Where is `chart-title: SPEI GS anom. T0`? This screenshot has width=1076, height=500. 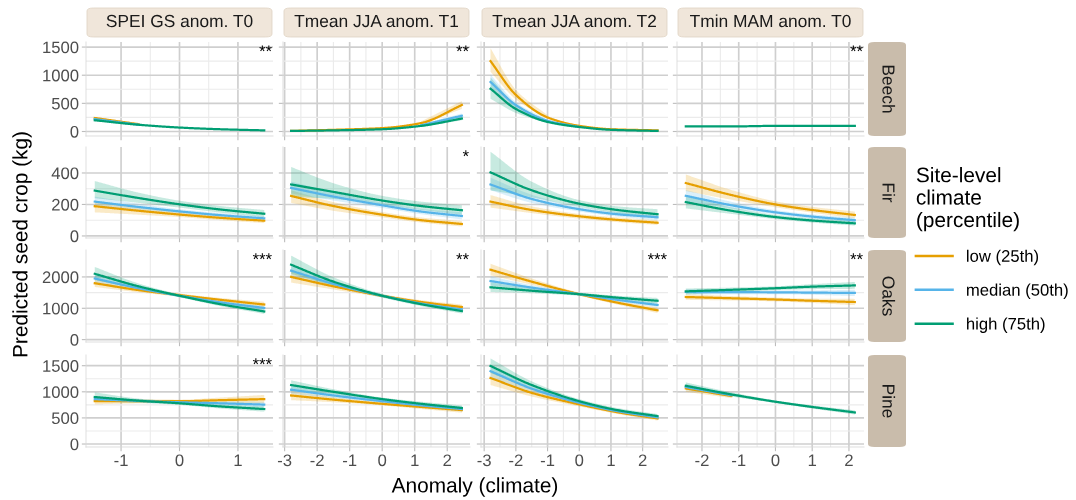 chart-title: SPEI GS anom. T0 is located at coordinates (179, 21).